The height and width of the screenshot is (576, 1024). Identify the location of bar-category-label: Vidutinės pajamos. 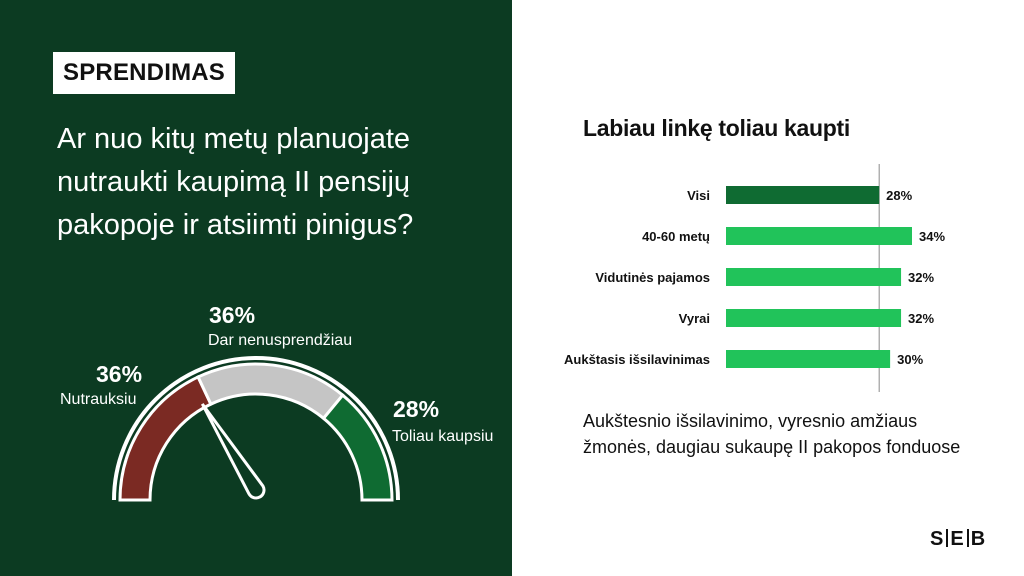
(652, 277).